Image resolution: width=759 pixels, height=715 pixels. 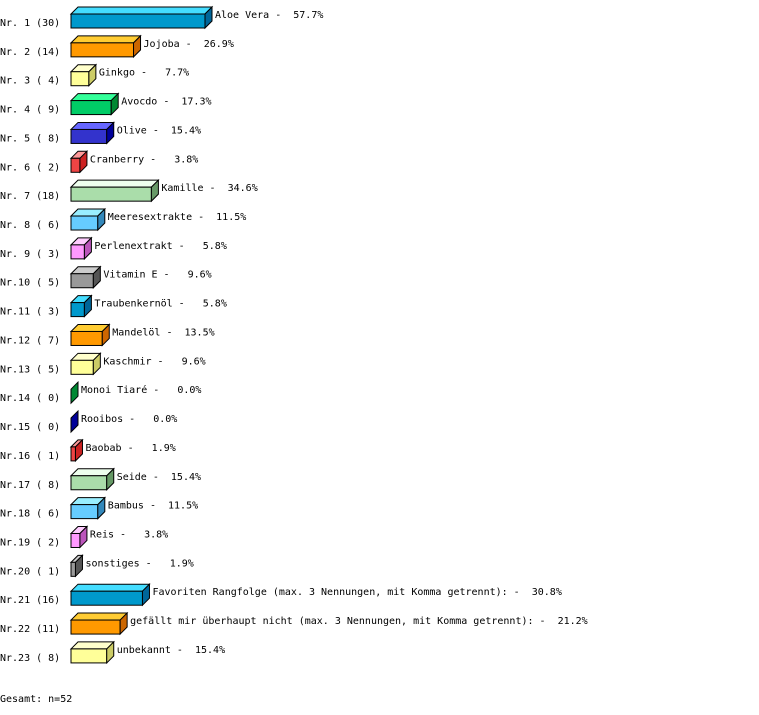 I want to click on bar-value-label: Avocdo - 17.3%, so click(x=166, y=102).